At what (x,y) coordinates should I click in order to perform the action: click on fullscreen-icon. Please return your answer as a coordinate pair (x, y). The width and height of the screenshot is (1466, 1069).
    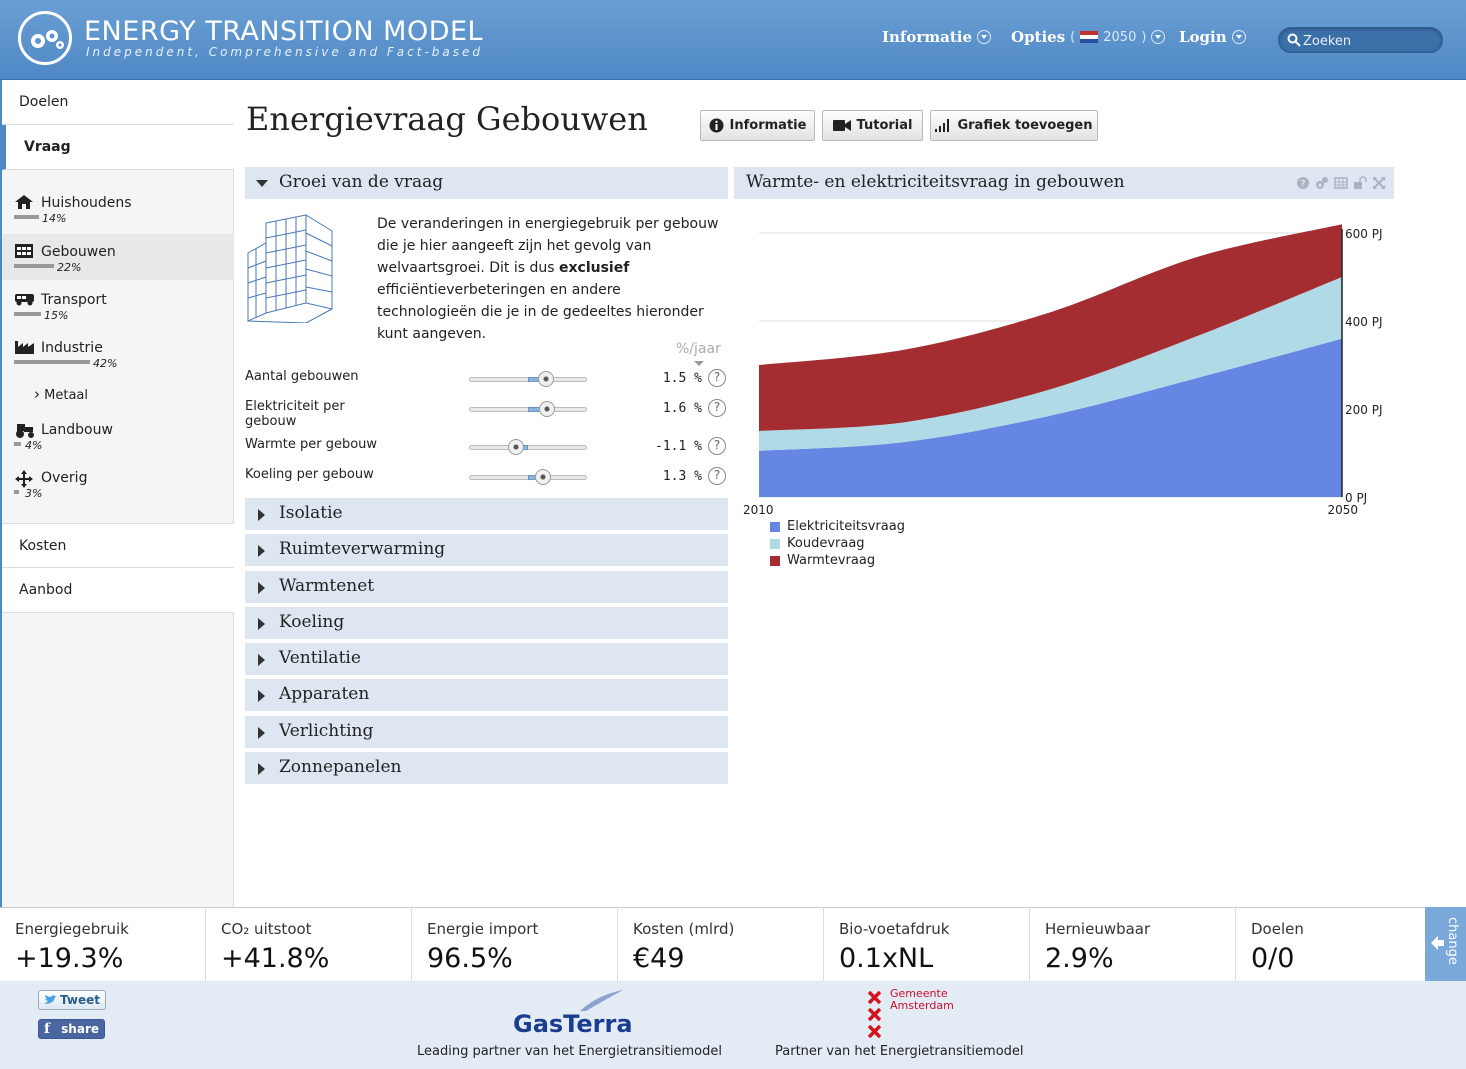
    Looking at the image, I should click on (1379, 183).